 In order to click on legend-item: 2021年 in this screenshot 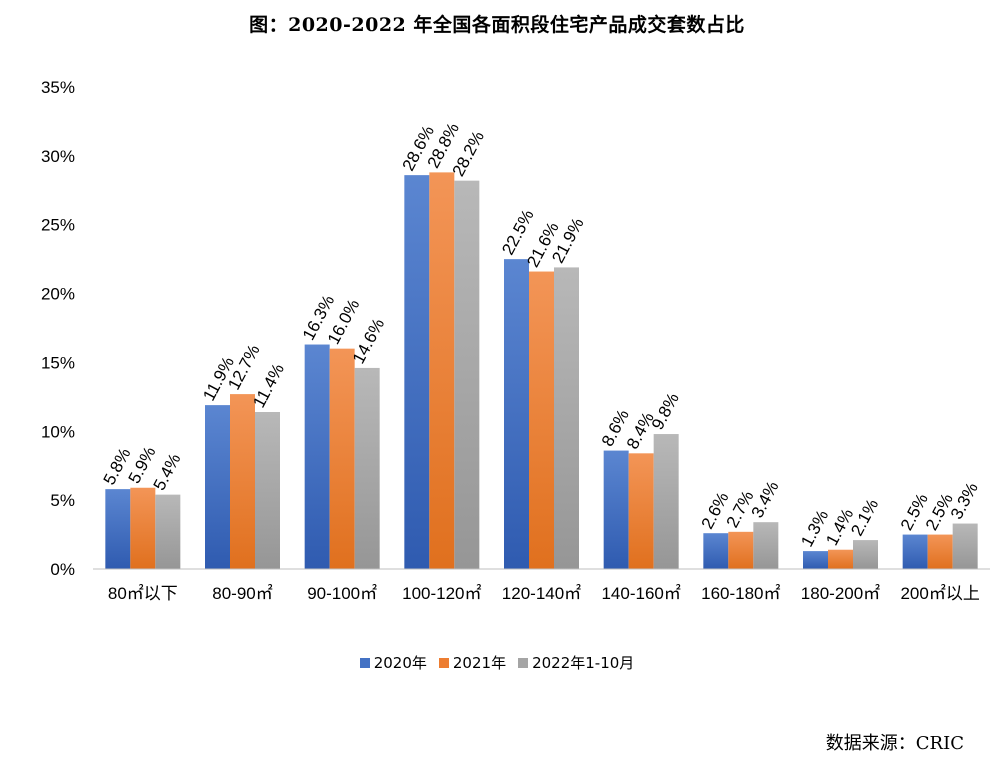, I will do `click(472, 662)`.